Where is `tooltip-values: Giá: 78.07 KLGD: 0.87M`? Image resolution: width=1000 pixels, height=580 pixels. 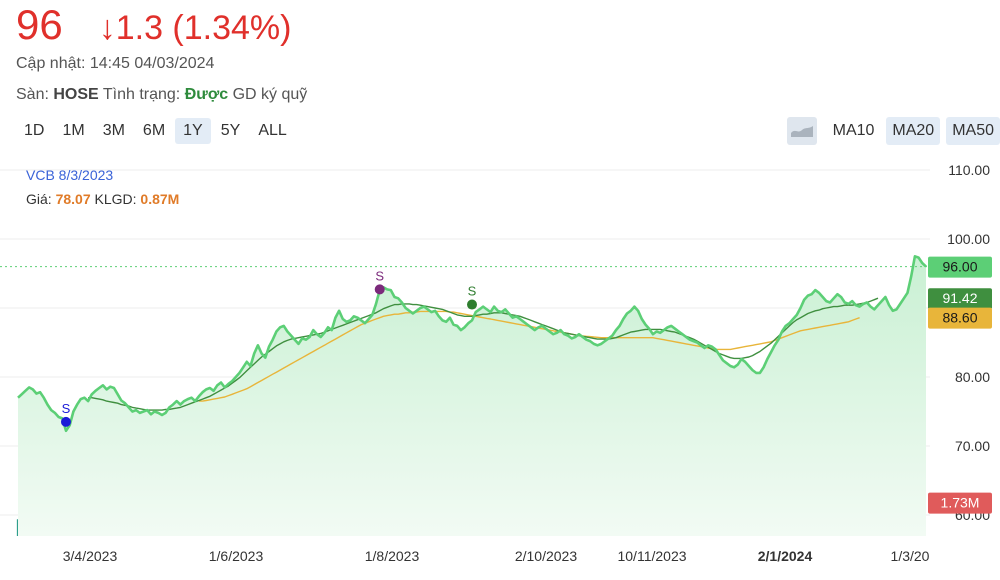 tooltip-values: Giá: 78.07 KLGD: 0.87M is located at coordinates (102, 199).